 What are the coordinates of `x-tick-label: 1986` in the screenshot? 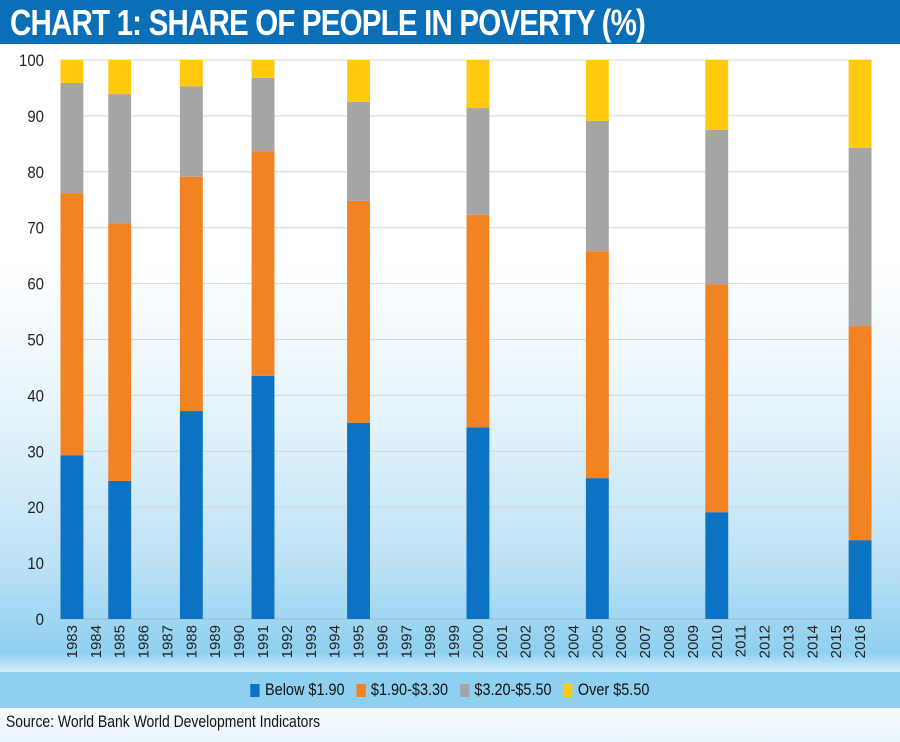 It's located at (144, 641).